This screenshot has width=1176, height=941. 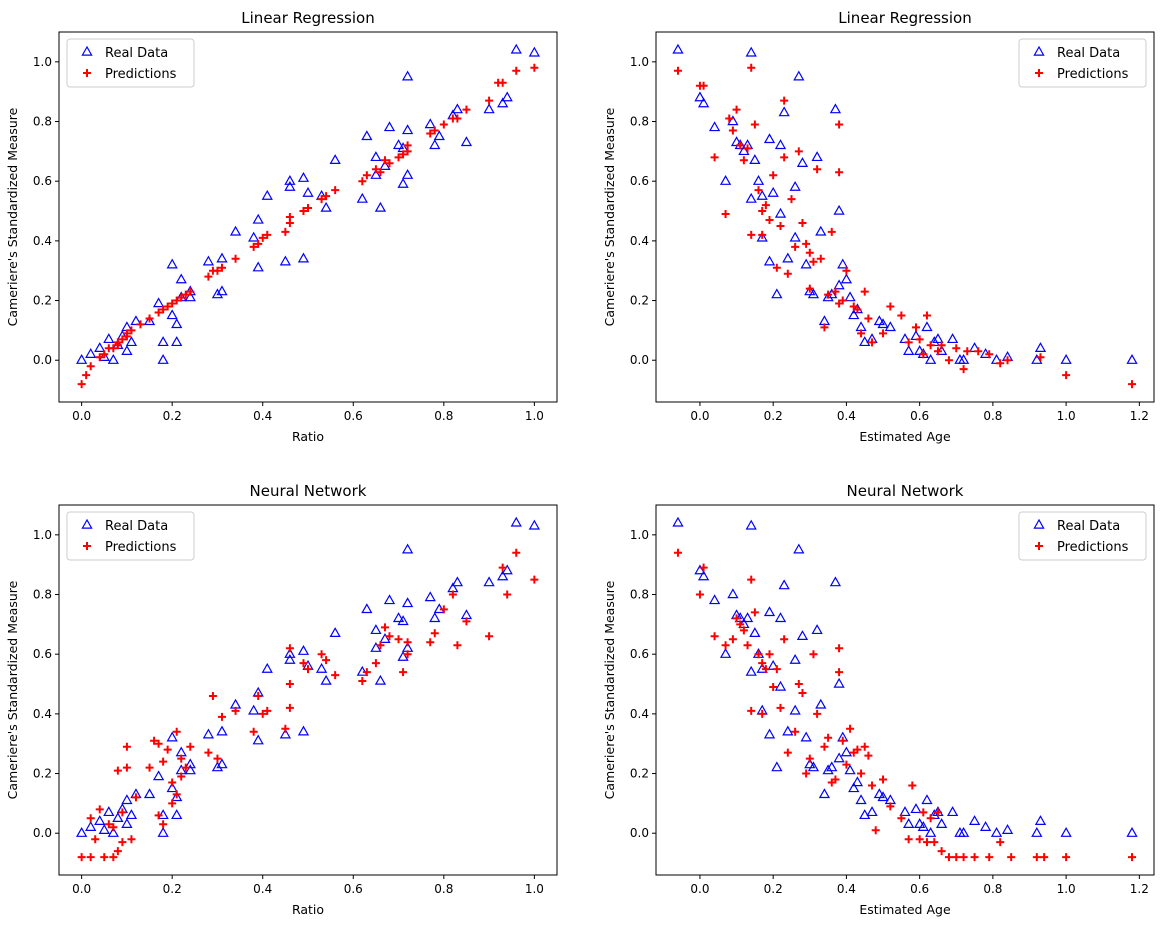 What do you see at coordinates (262, 416) in the screenshot?
I see `x-tick-label: 0.4` at bounding box center [262, 416].